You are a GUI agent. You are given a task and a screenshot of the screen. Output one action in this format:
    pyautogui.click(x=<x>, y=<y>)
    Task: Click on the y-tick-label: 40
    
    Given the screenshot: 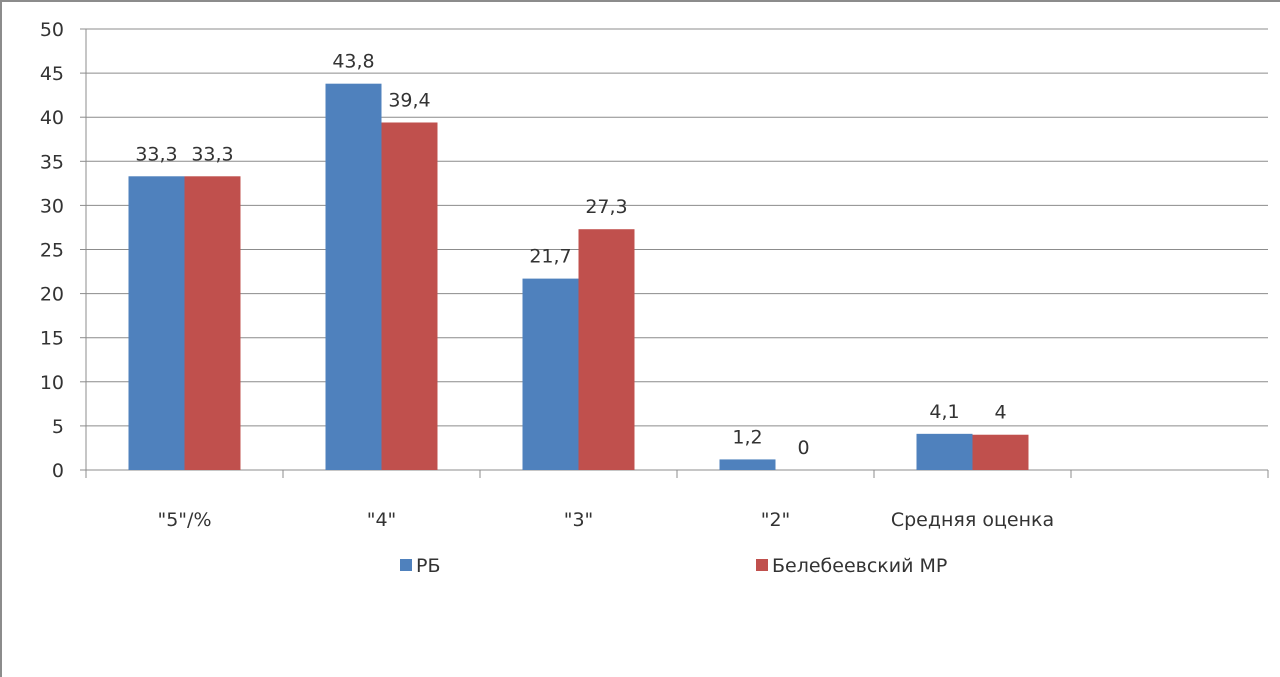 What is the action you would take?
    pyautogui.click(x=52, y=118)
    